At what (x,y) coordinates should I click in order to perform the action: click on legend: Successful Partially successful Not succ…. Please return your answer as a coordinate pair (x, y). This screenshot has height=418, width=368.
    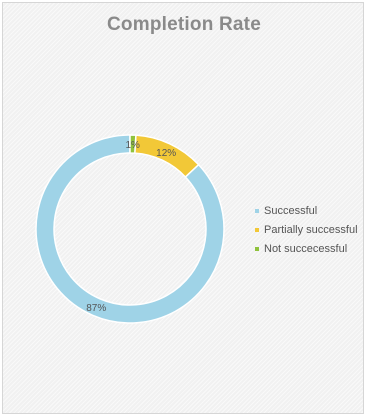
    Looking at the image, I should click on (306, 229).